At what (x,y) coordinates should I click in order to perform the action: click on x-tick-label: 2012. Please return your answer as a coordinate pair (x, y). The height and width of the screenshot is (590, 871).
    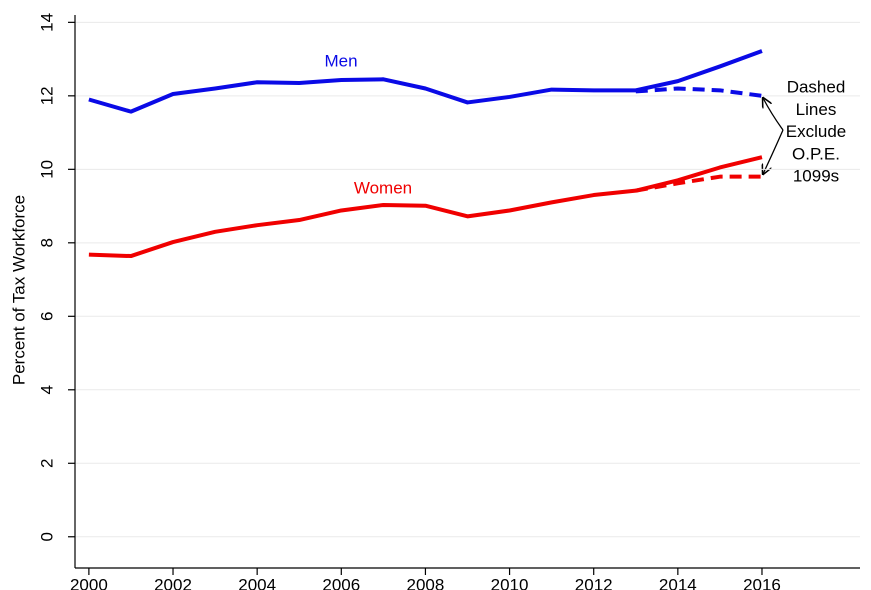
    Looking at the image, I should click on (594, 582).